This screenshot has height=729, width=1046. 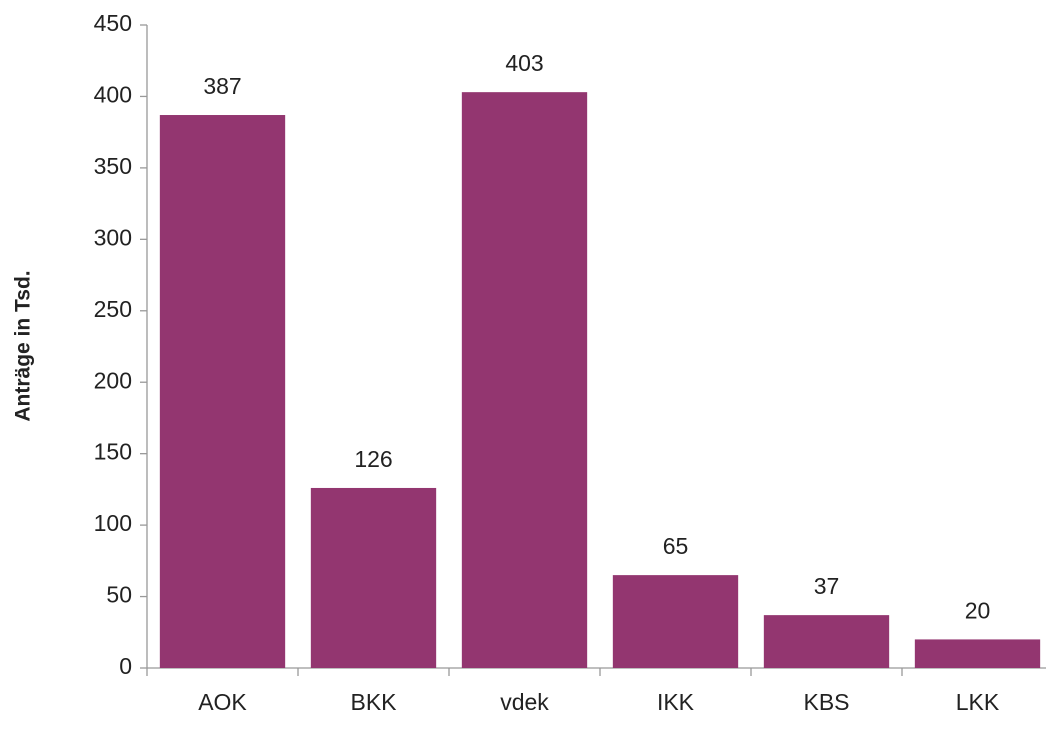 I want to click on data-label: 65, so click(x=676, y=546).